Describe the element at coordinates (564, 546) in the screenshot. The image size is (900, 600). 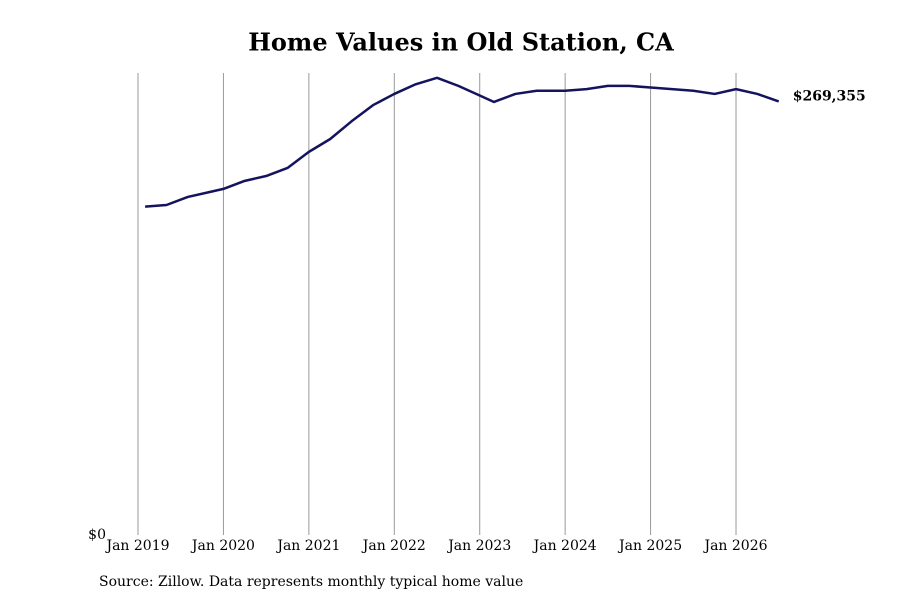
I see `x-tick-label: Jan 2024` at that location.